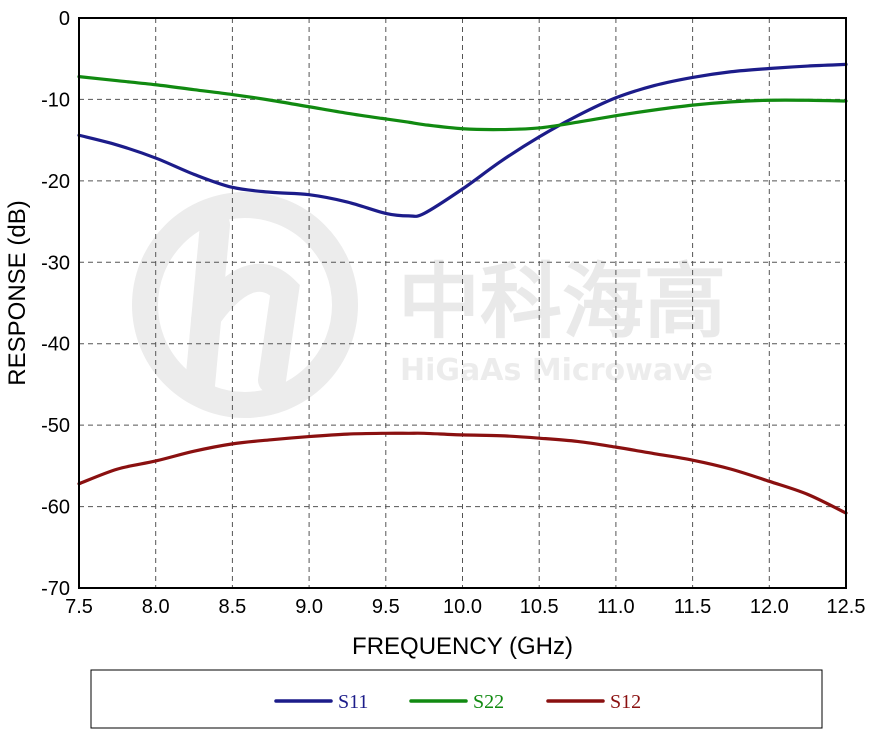  I want to click on legend-label-s11: S11, so click(353, 702).